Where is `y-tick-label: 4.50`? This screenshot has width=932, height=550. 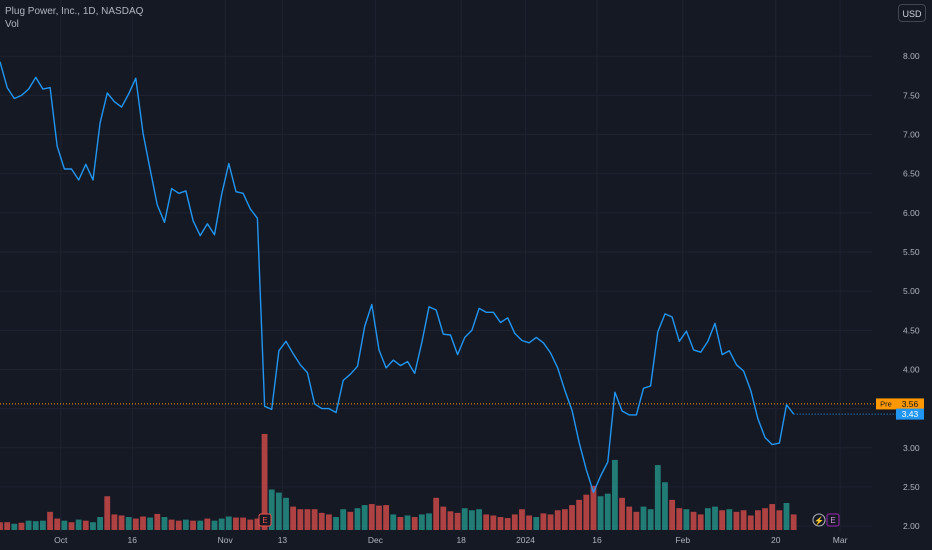 y-tick-label: 4.50 is located at coordinates (911, 330).